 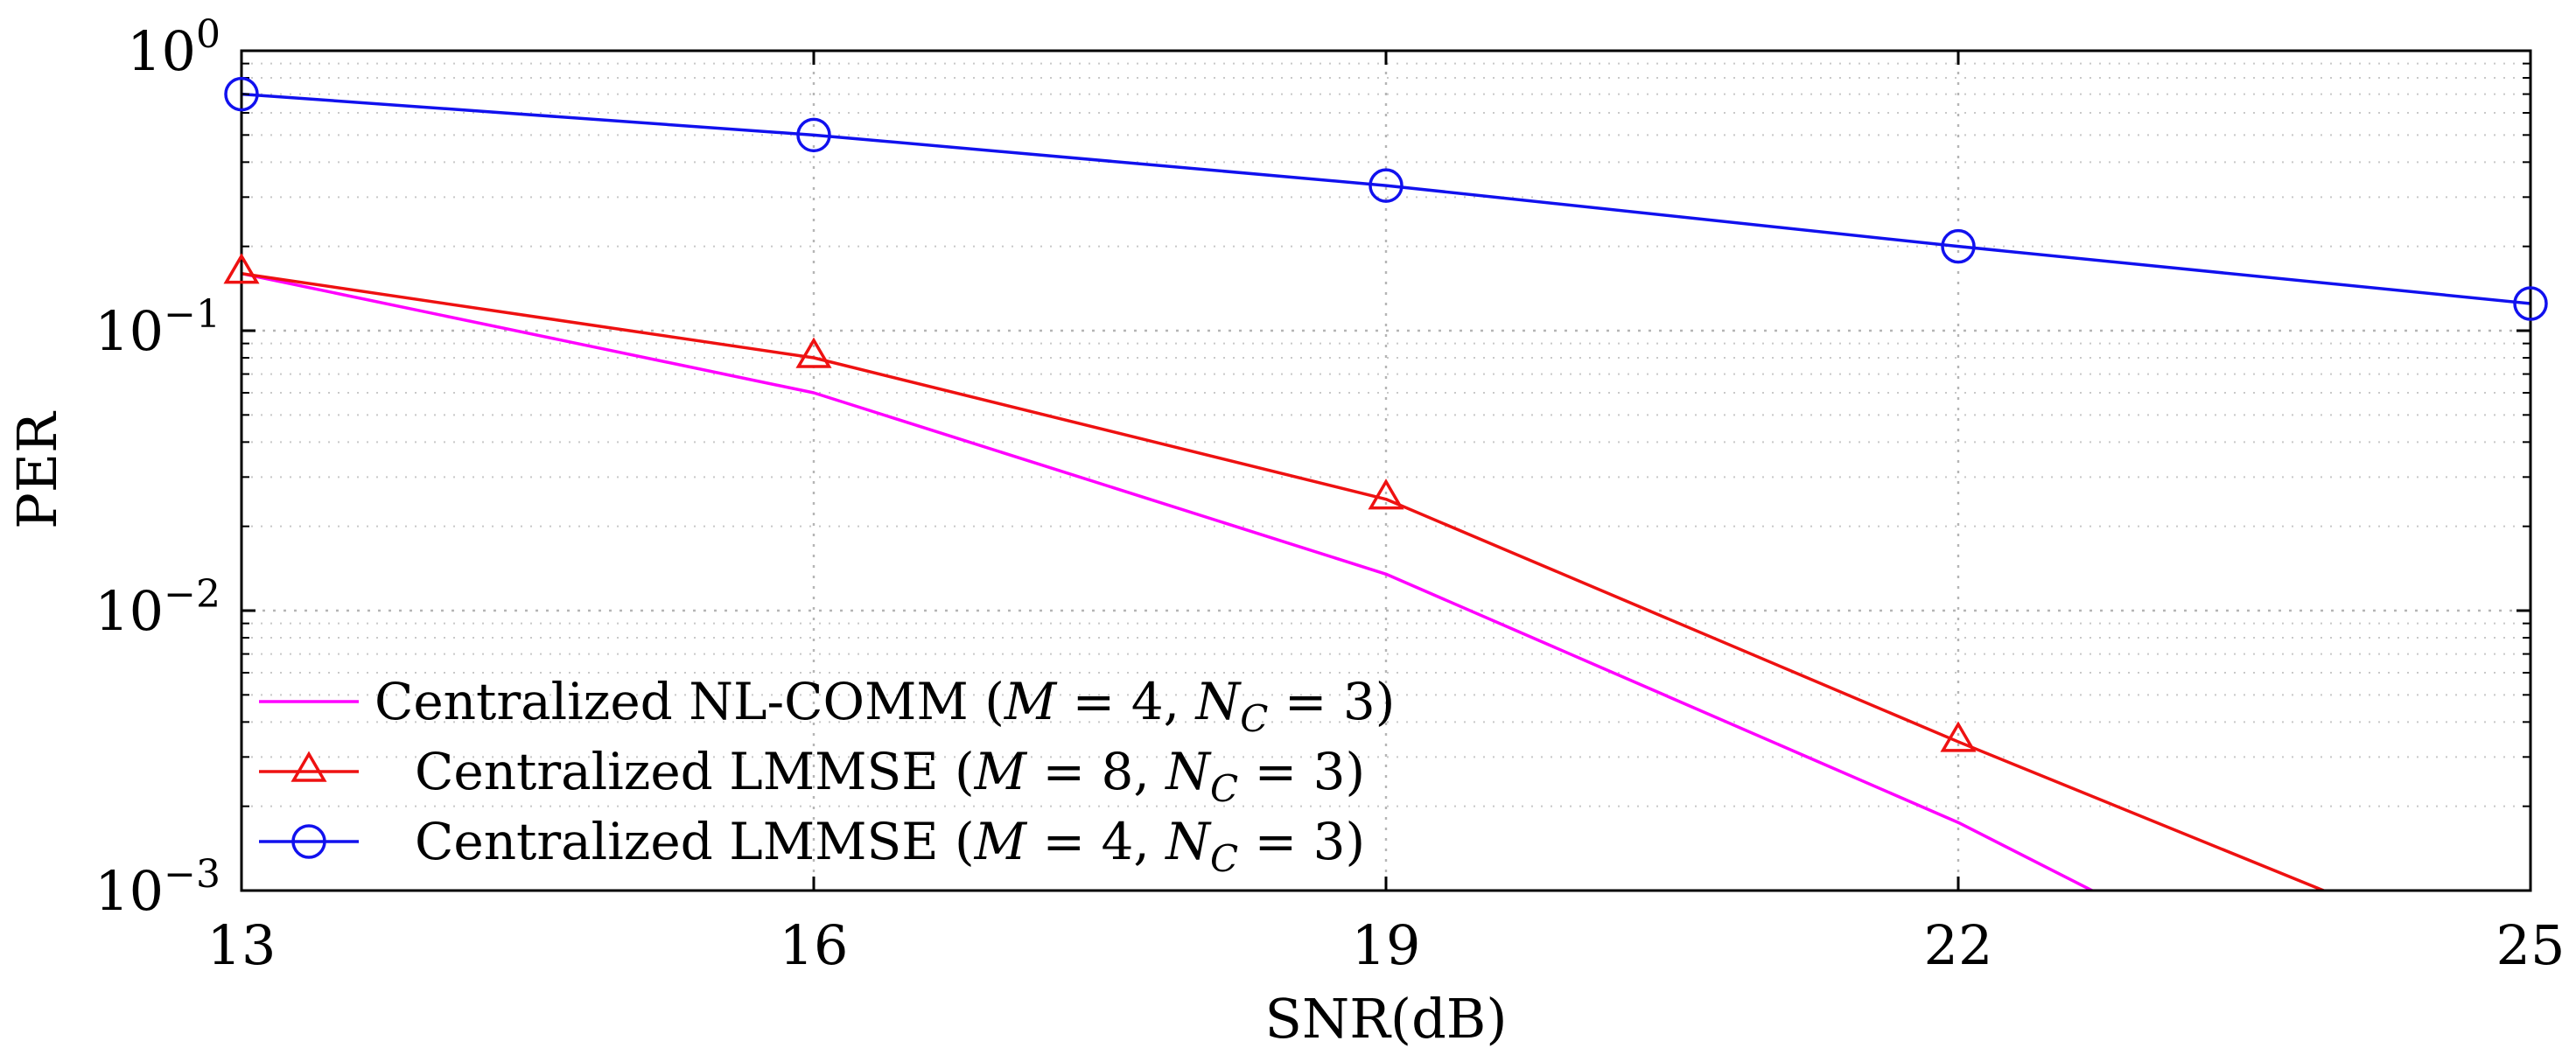 I want to click on y-tick-exponent: −2, so click(x=192, y=594).